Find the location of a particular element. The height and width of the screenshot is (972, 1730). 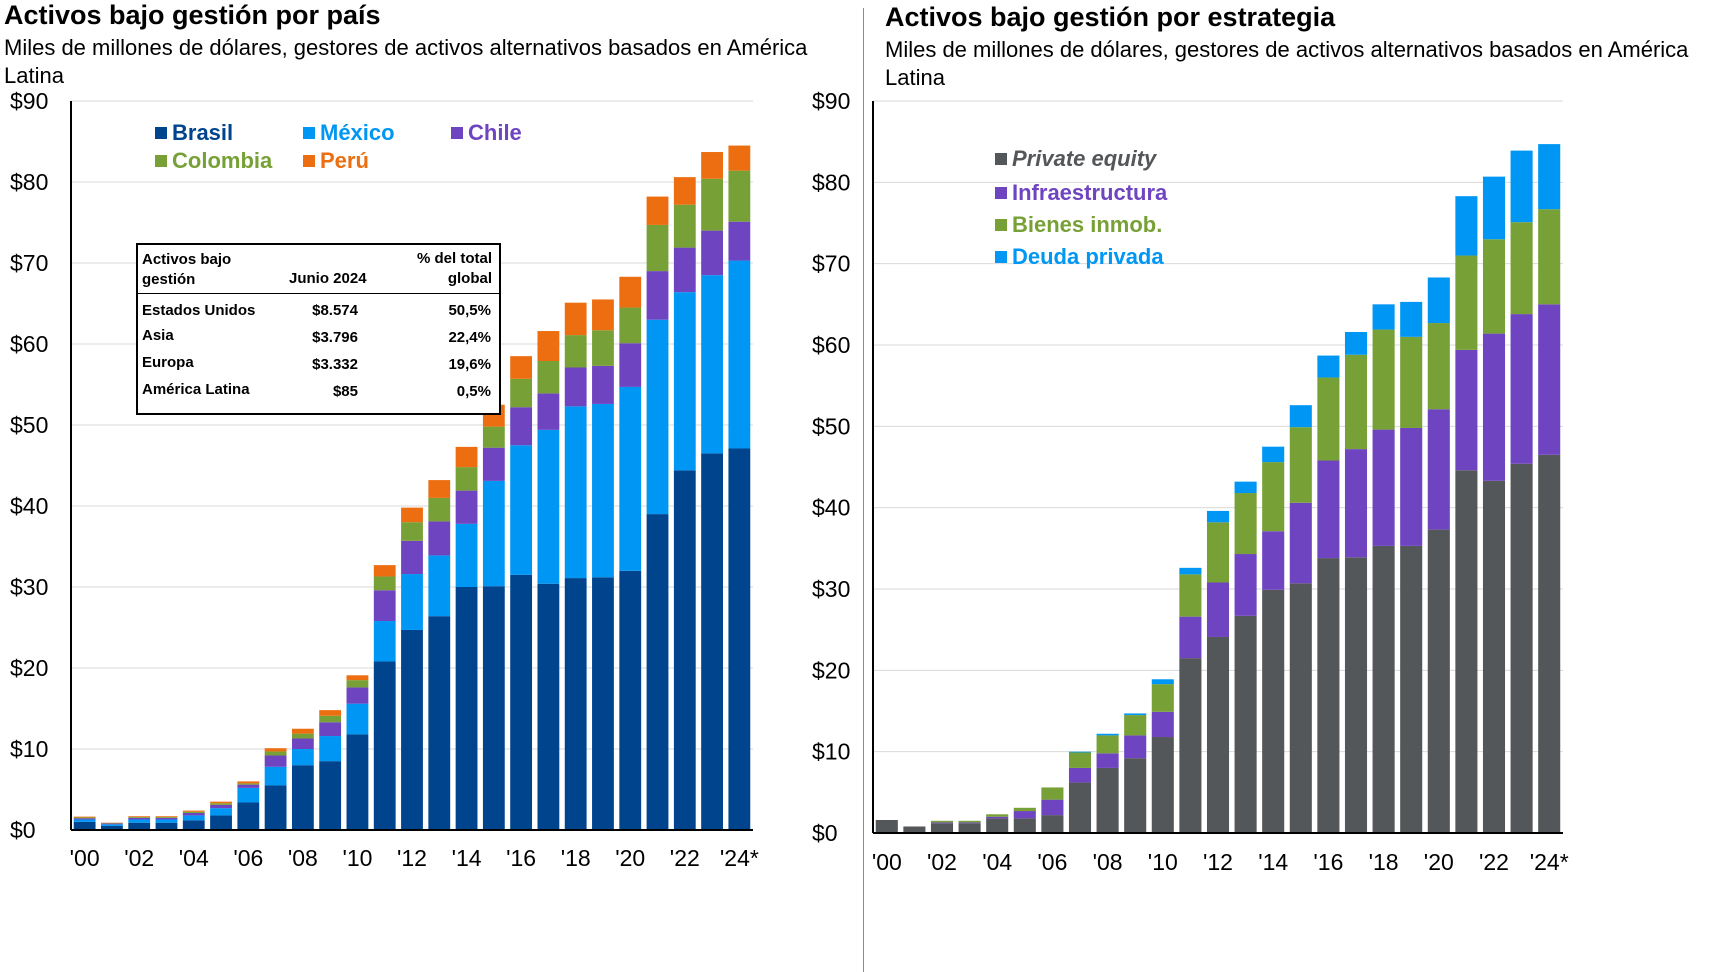

table-row-pct: 50,5% is located at coordinates (469, 310).